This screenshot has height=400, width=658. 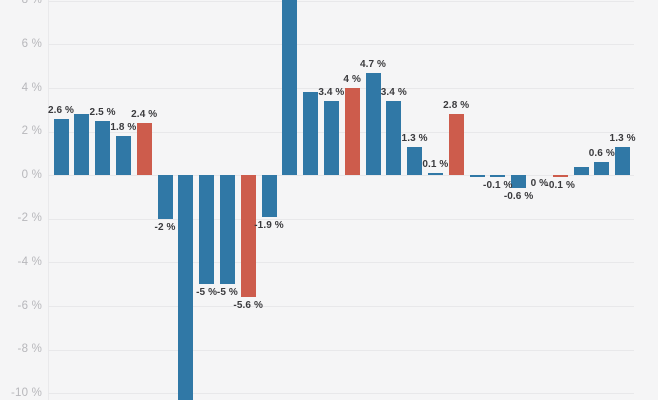 What do you see at coordinates (26, 392) in the screenshot?
I see `y-axis-tick-label: -10 %` at bounding box center [26, 392].